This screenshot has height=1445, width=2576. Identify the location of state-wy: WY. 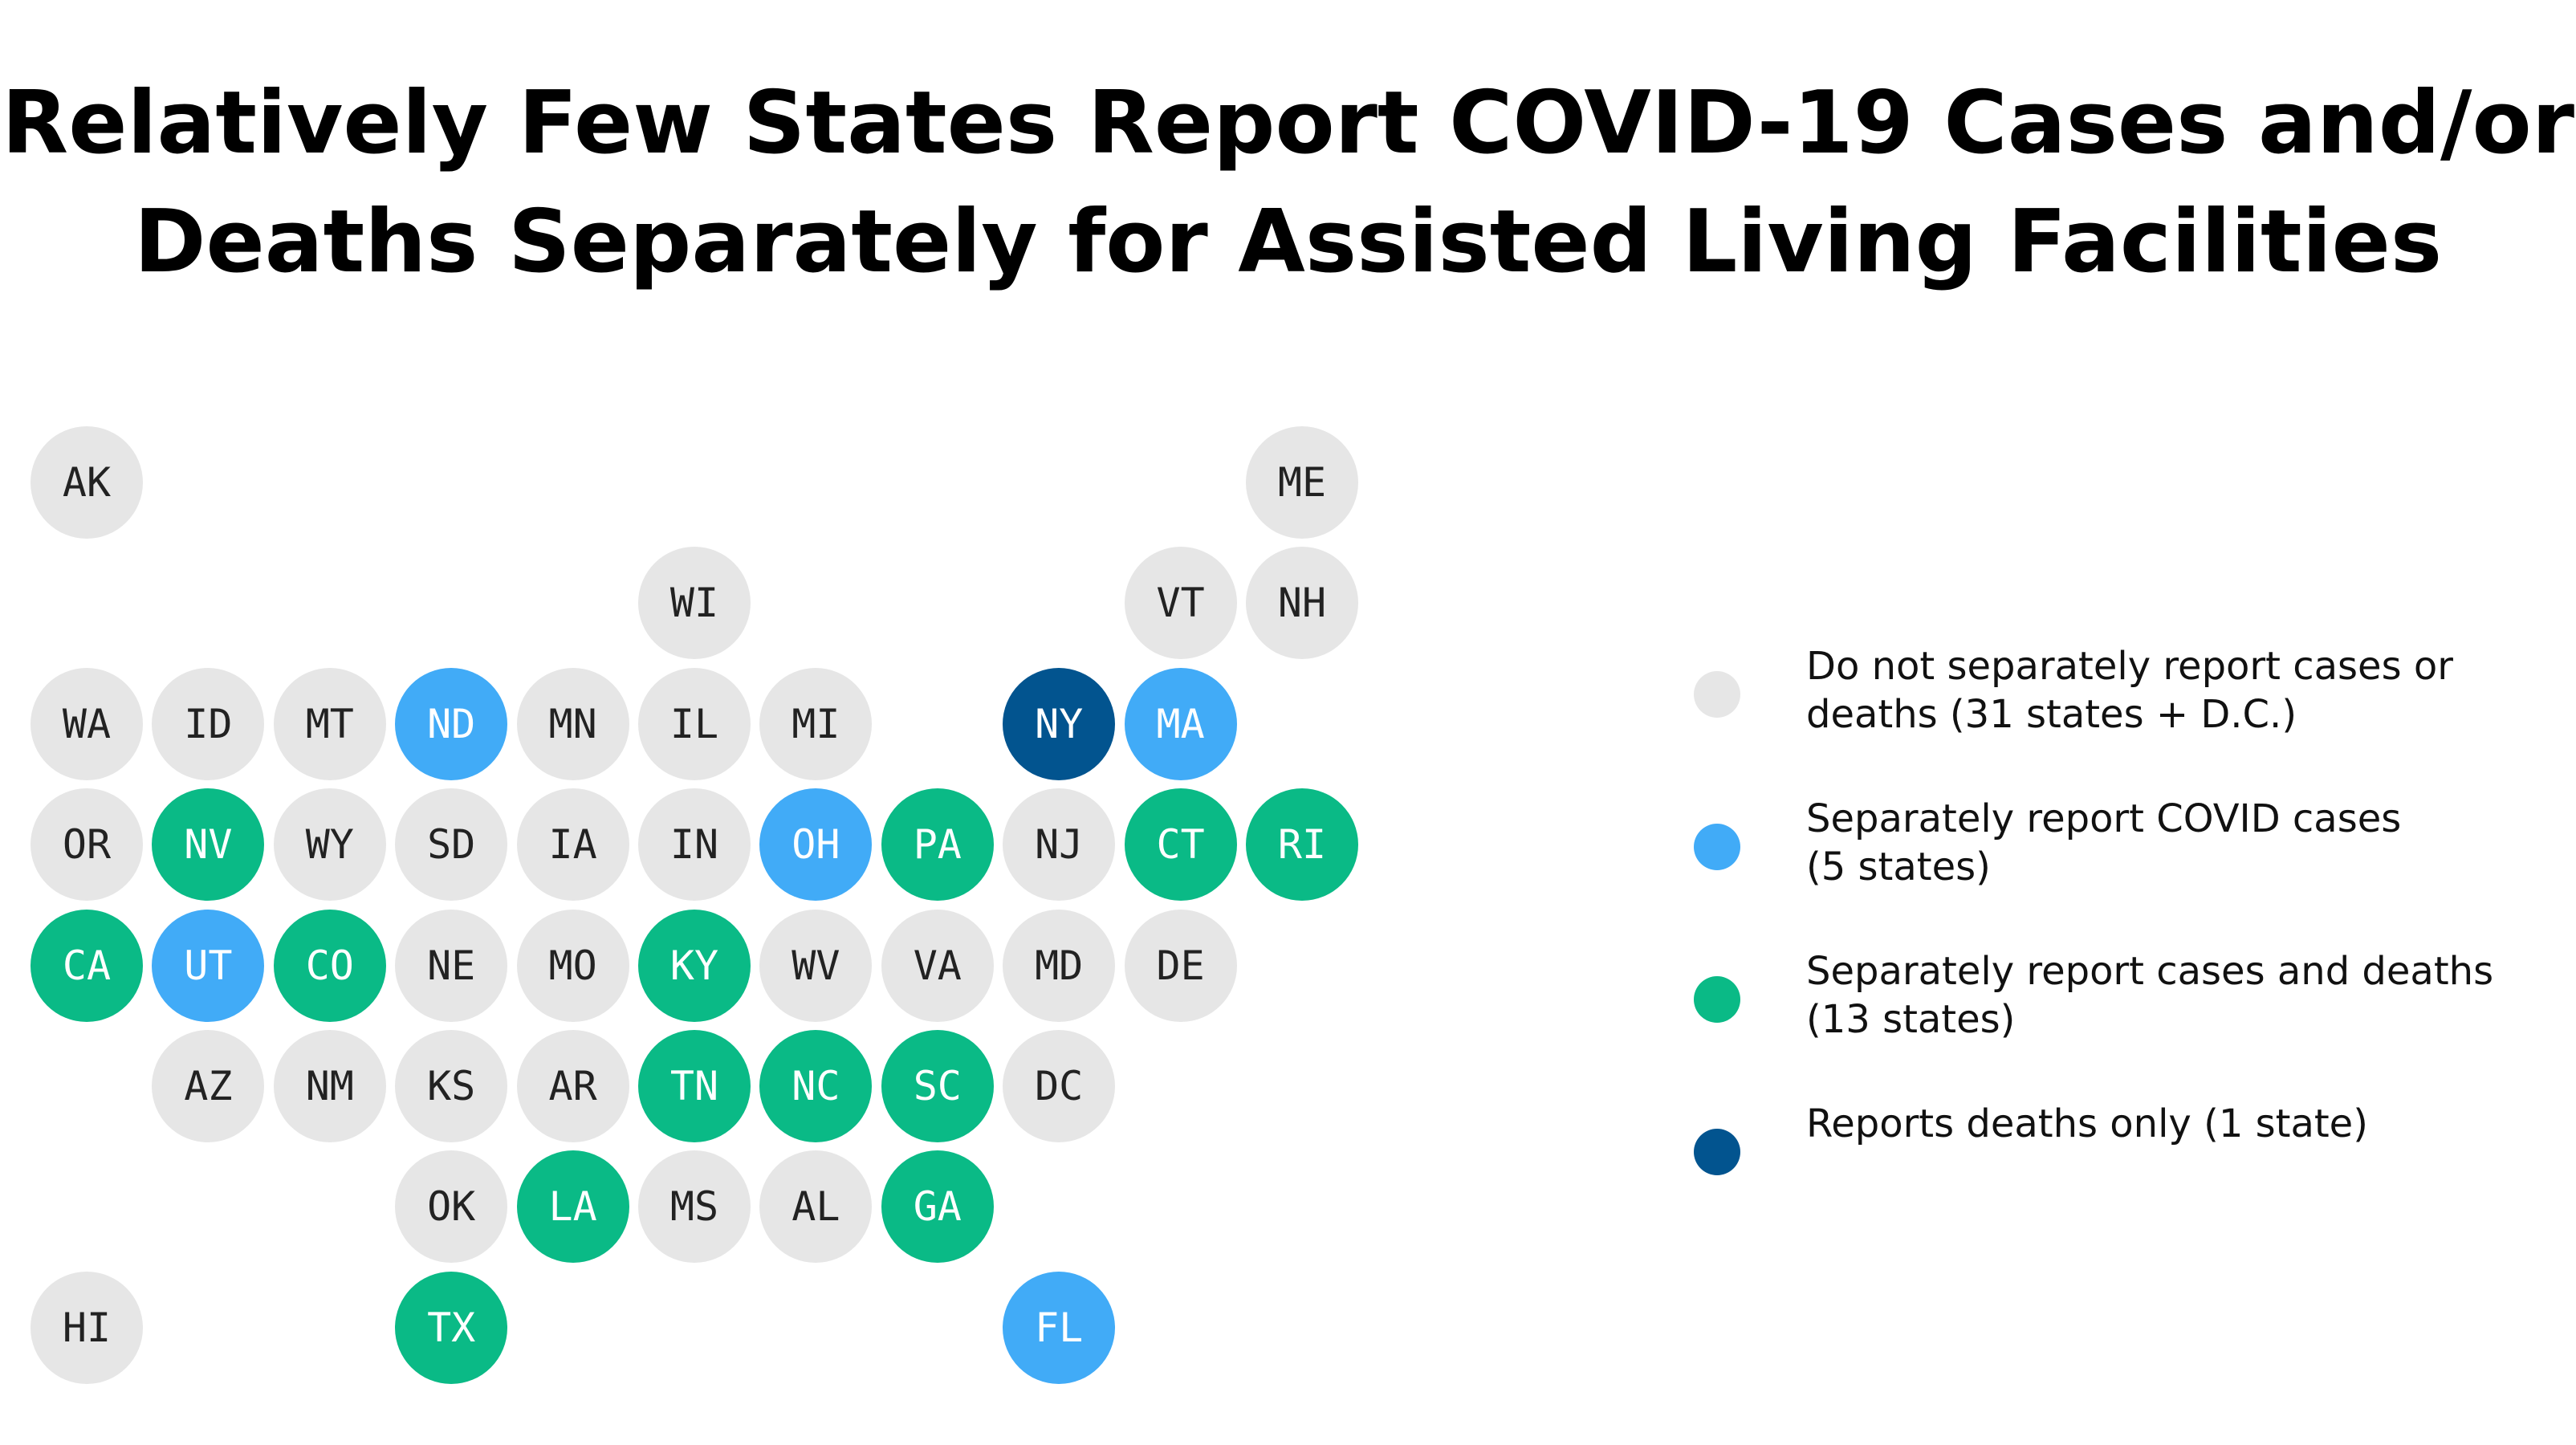
(329, 845).